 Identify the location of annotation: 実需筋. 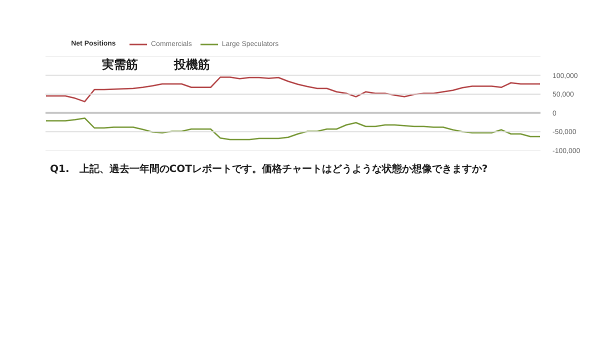
(119, 65).